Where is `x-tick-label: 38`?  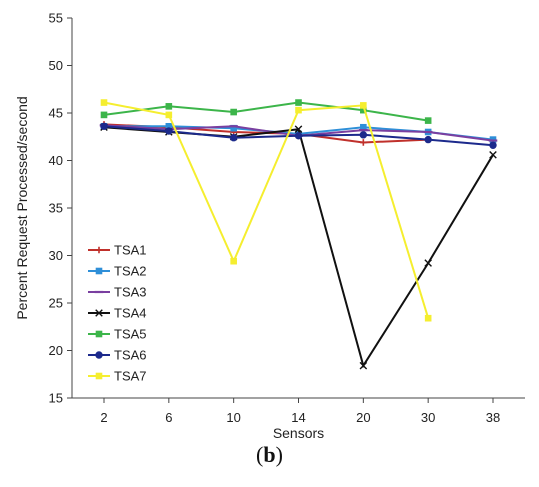
x-tick-label: 38 is located at coordinates (493, 417).